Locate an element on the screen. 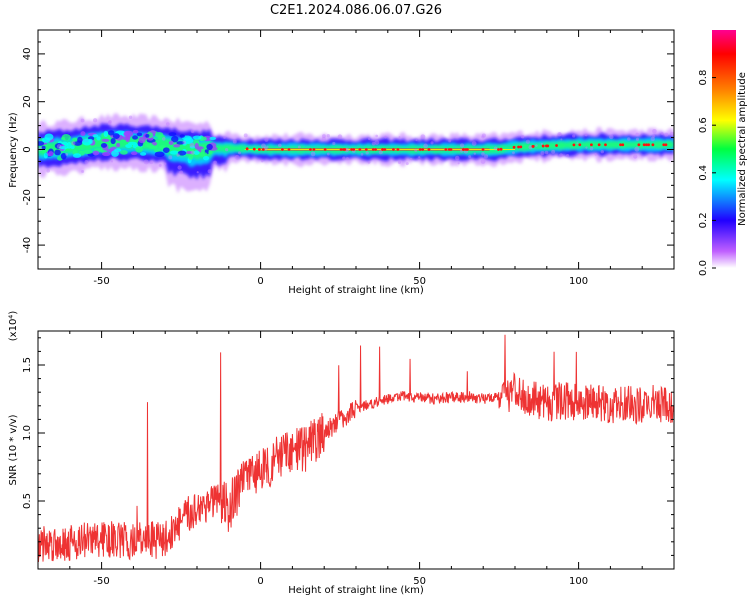 The height and width of the screenshot is (600, 750). snr-ytick-label: 0.5 is located at coordinates (27, 501).